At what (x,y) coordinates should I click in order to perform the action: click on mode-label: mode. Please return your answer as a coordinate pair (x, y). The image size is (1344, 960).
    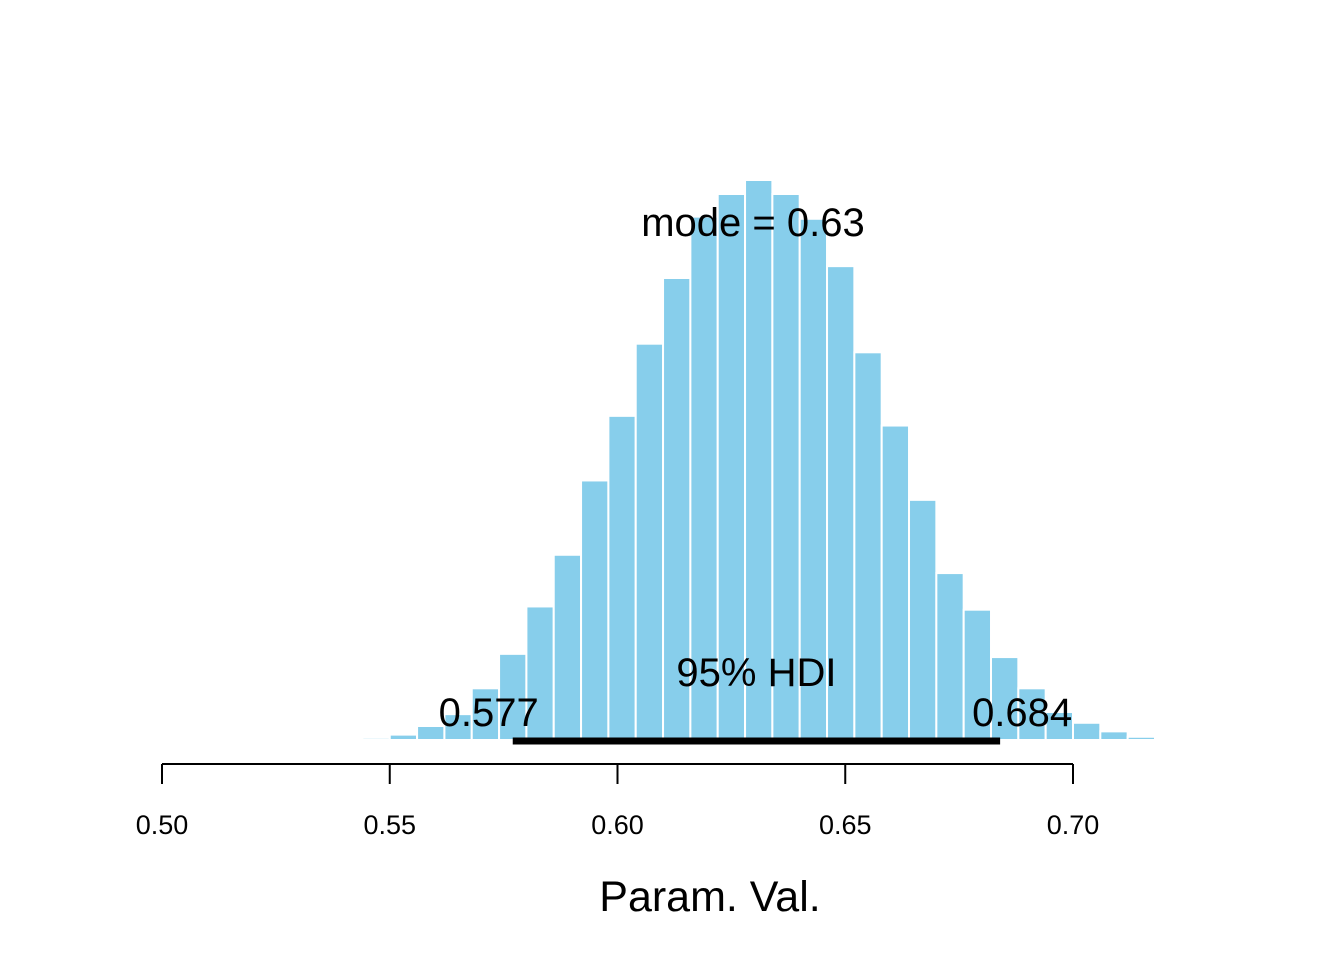
    Looking at the image, I should click on (691, 223).